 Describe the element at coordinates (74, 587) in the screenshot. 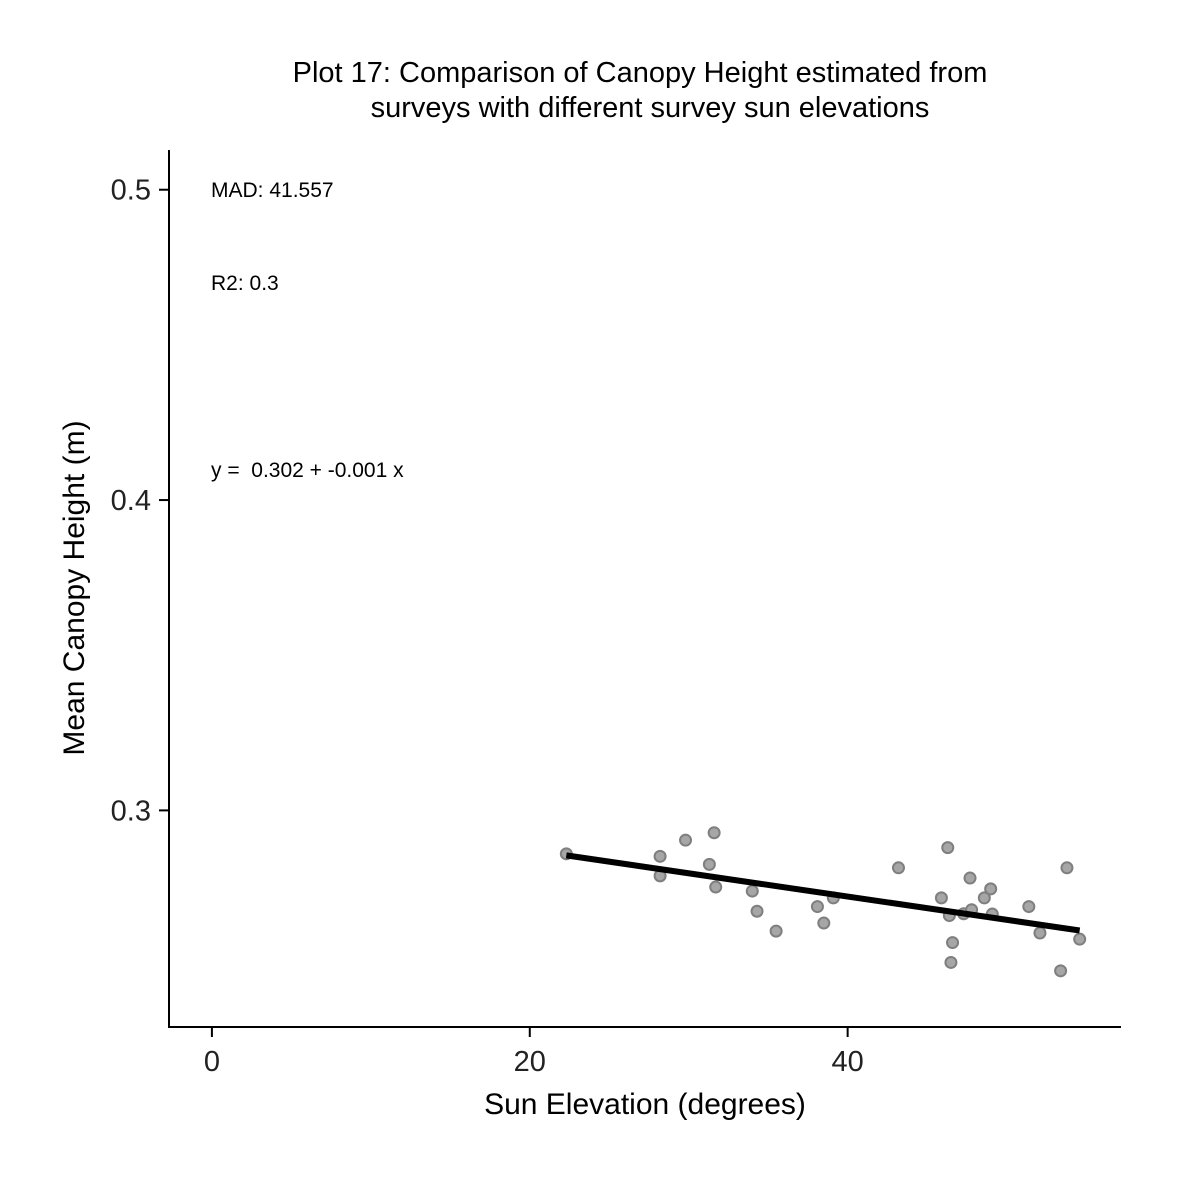

I see `y-axis-title: Mean Canopy Height (m)` at that location.